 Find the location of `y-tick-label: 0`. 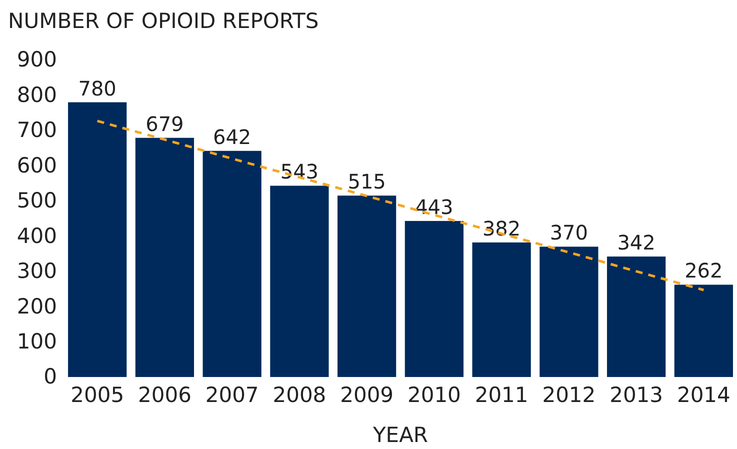

y-tick-label: 0 is located at coordinates (50, 376).